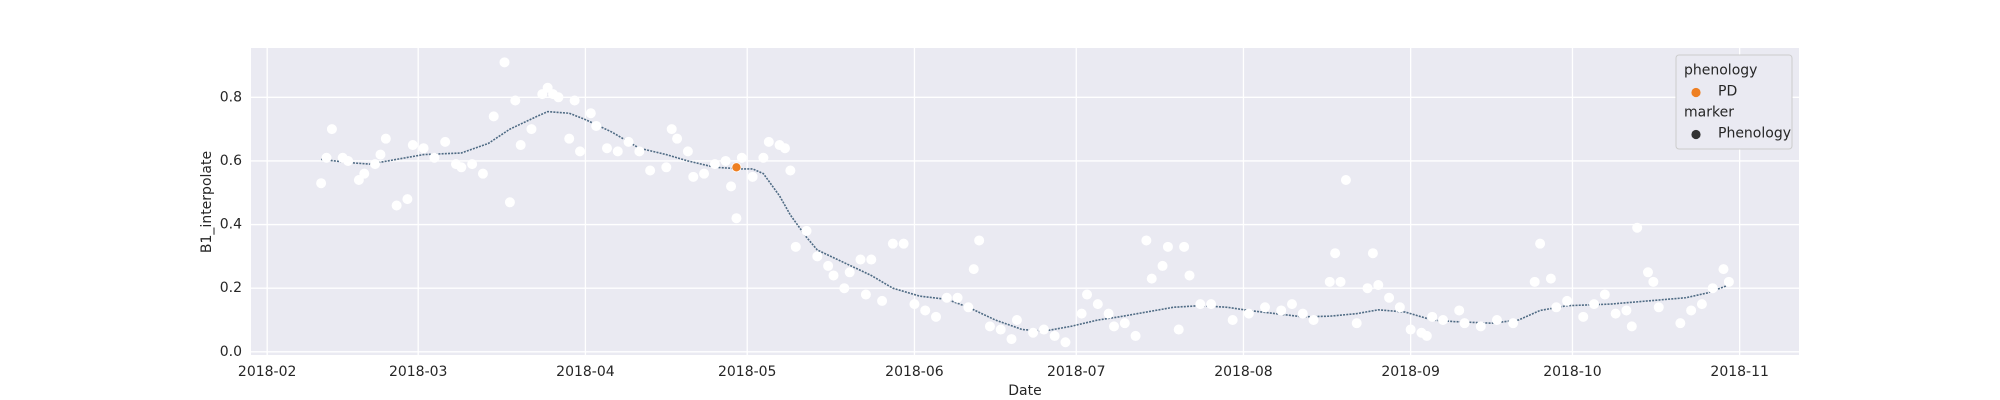 This screenshot has width=2000, height=400. I want to click on x-tick-label: 2018-09, so click(1410, 372).